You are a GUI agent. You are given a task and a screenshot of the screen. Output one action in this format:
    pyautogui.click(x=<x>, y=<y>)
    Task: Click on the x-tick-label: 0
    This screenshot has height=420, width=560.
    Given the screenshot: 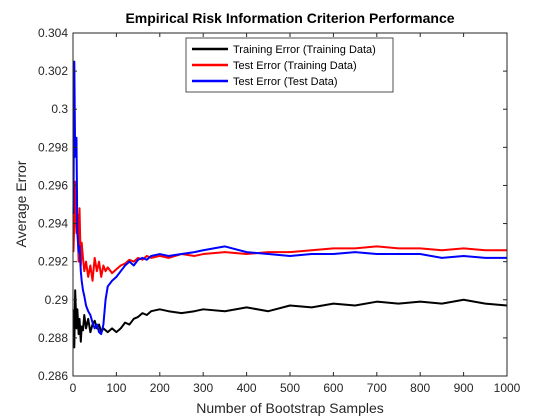 What is the action you would take?
    pyautogui.click(x=73, y=388)
    